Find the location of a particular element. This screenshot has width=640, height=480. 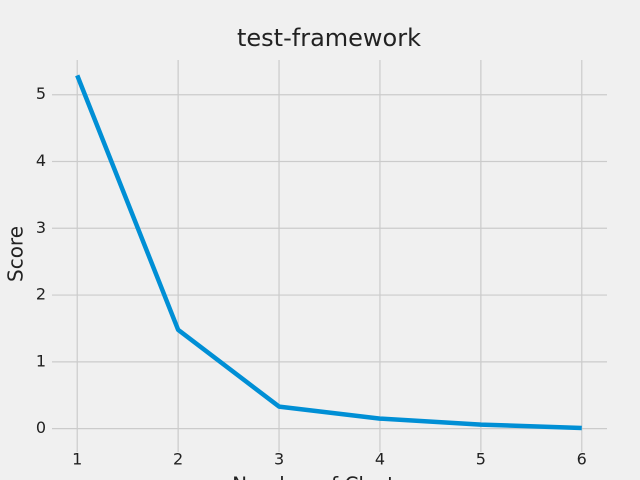

chart-title: test-framework is located at coordinates (329, 38).